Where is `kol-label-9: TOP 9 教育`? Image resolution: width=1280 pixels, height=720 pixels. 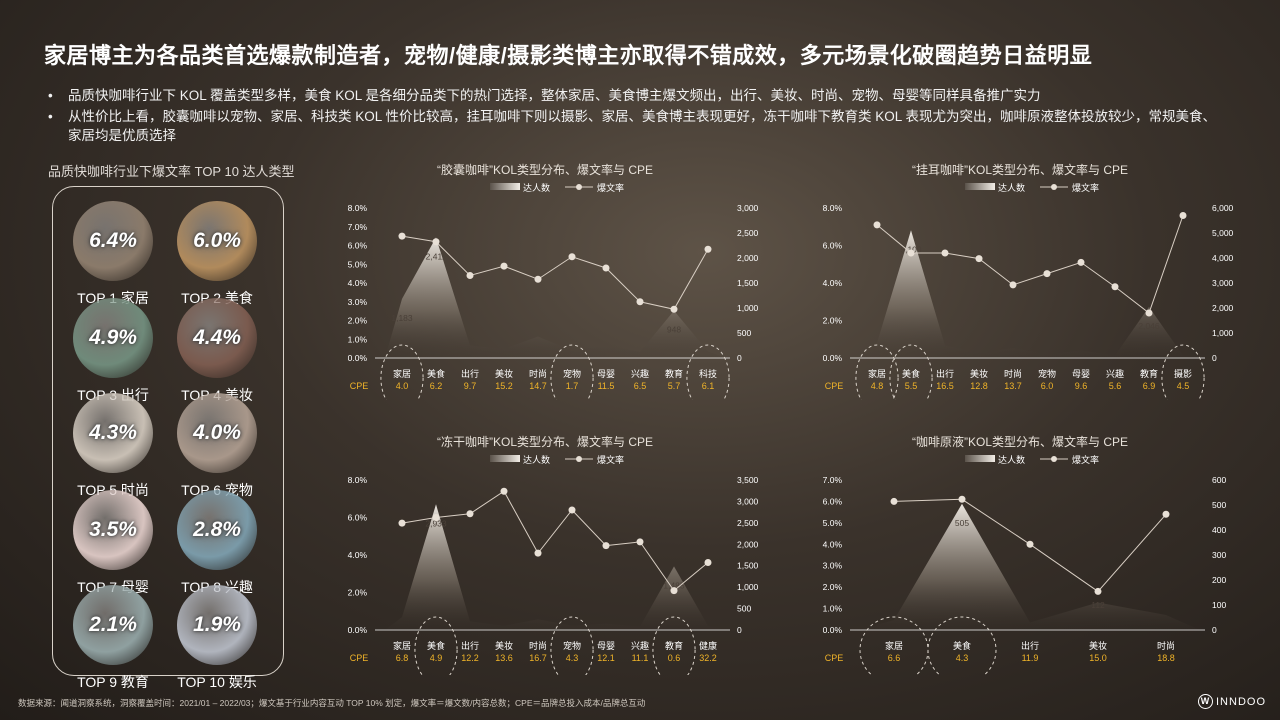 kol-label-9: TOP 9 教育 is located at coordinates (113, 682).